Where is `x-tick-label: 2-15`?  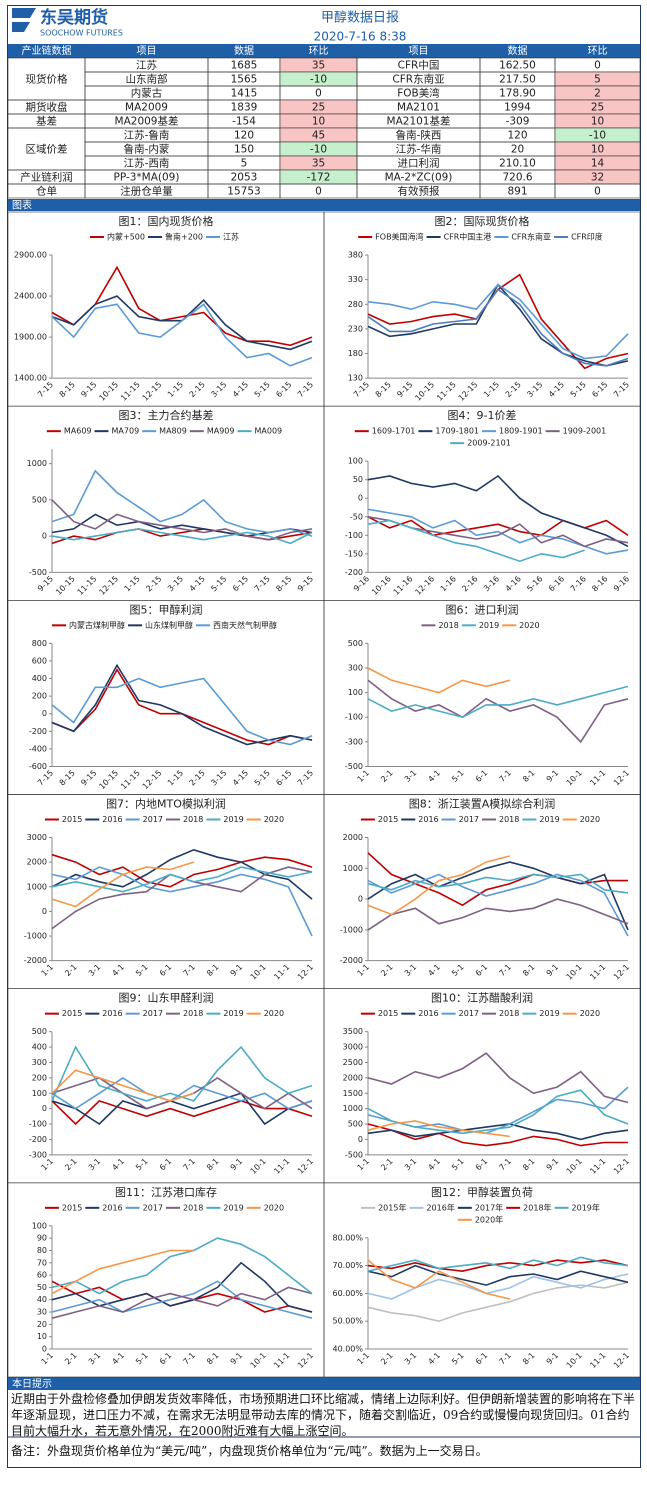
x-tick-label: 2-15 is located at coordinates (153, 583).